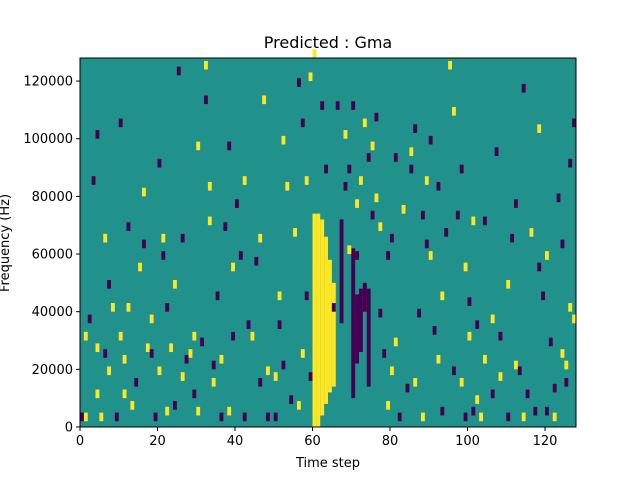 Image resolution: width=640 pixels, height=480 pixels. Describe the element at coordinates (52, 197) in the screenshot. I see `y-tick-label: 80000` at that location.